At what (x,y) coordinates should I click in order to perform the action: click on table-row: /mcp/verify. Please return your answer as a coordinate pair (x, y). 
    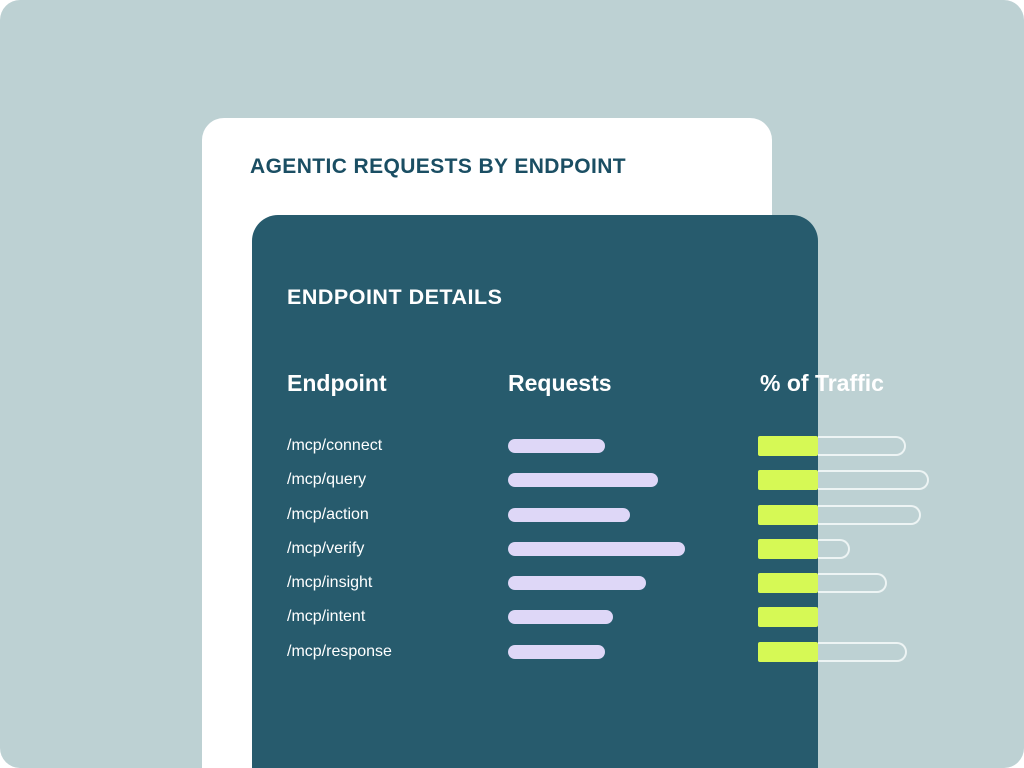
    Looking at the image, I should click on (612, 548).